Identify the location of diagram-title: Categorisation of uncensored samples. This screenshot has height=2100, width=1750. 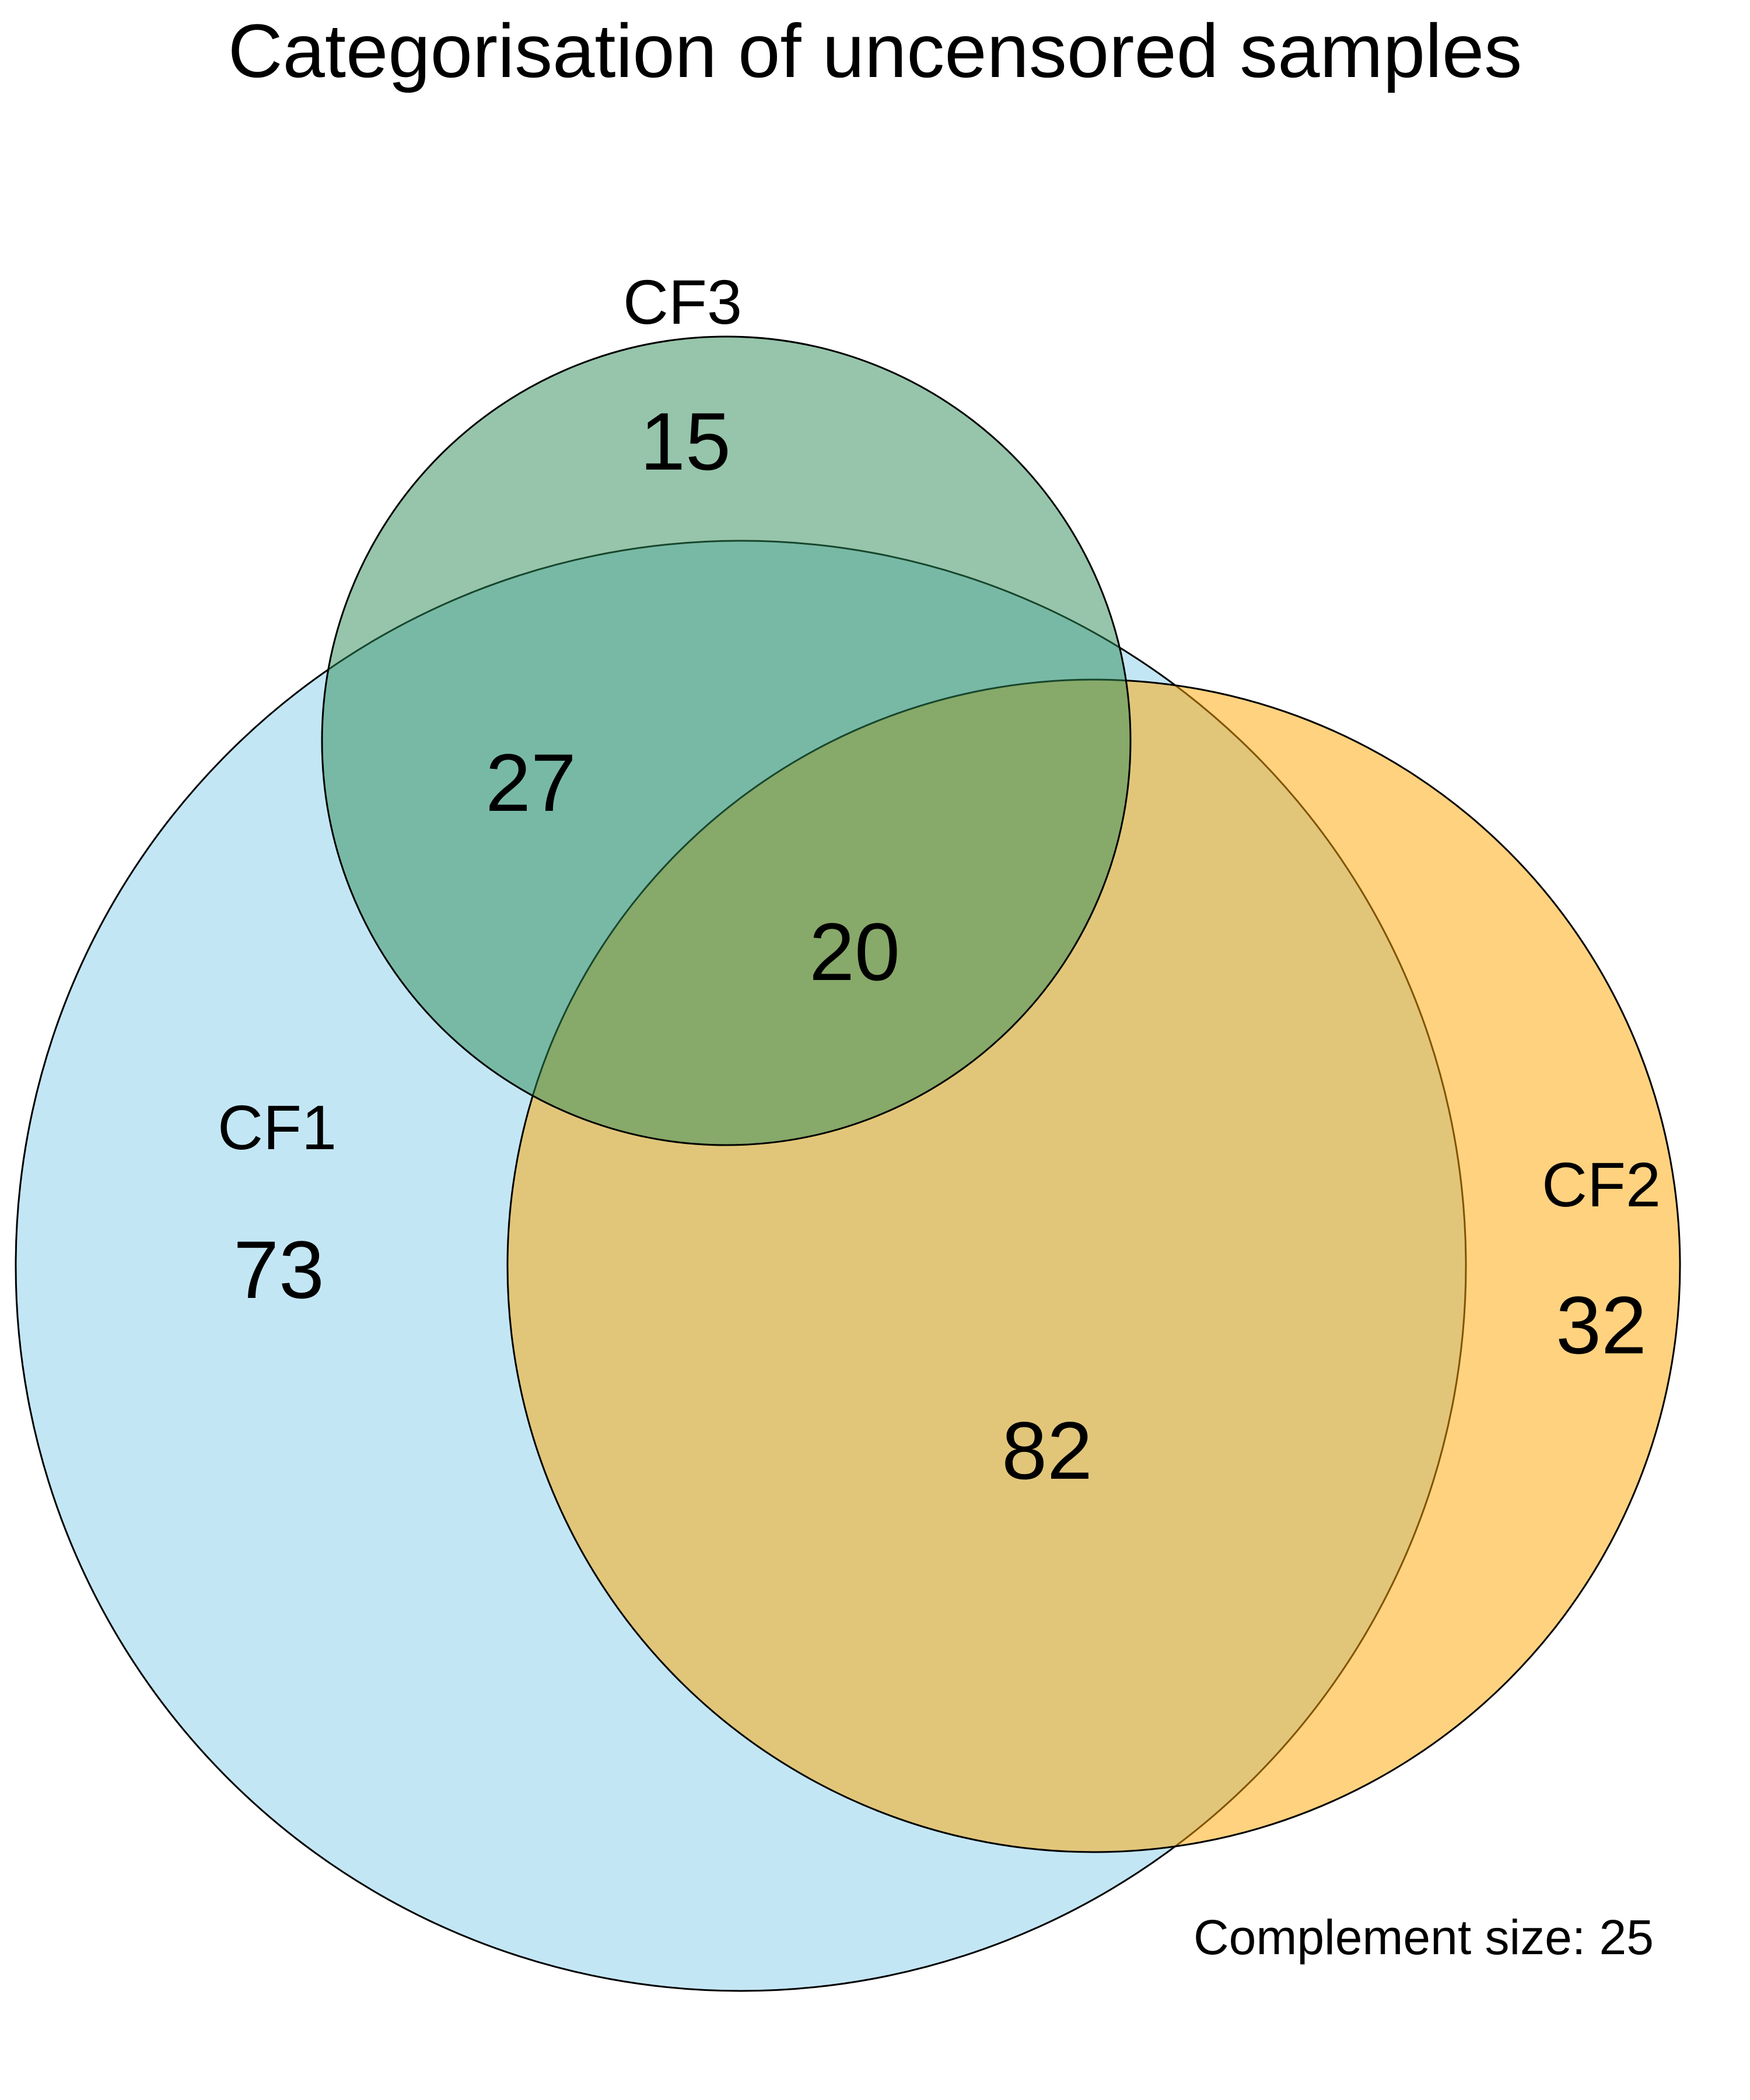
(875, 50).